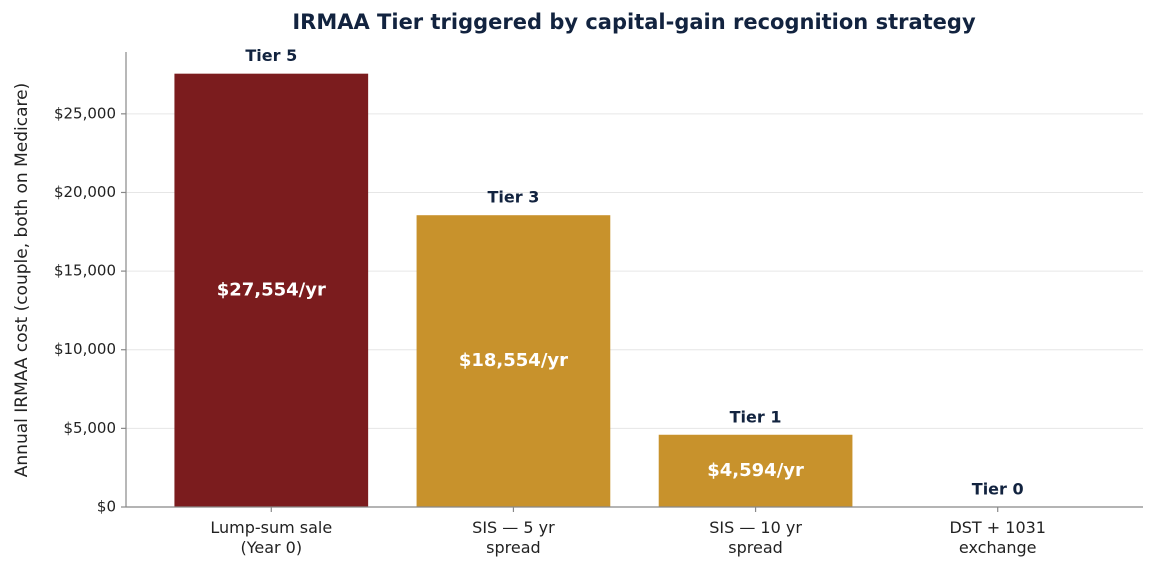 The width and height of the screenshot is (1156, 571). Describe the element at coordinates (85, 113) in the screenshot. I see `y-tick-label: $25,000` at that location.